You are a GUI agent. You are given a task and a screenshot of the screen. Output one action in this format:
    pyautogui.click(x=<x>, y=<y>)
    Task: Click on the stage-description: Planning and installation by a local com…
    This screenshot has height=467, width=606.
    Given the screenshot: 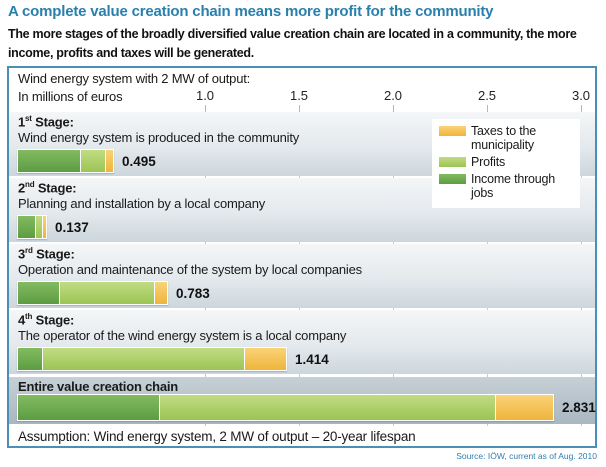 What is the action you would take?
    pyautogui.click(x=142, y=203)
    